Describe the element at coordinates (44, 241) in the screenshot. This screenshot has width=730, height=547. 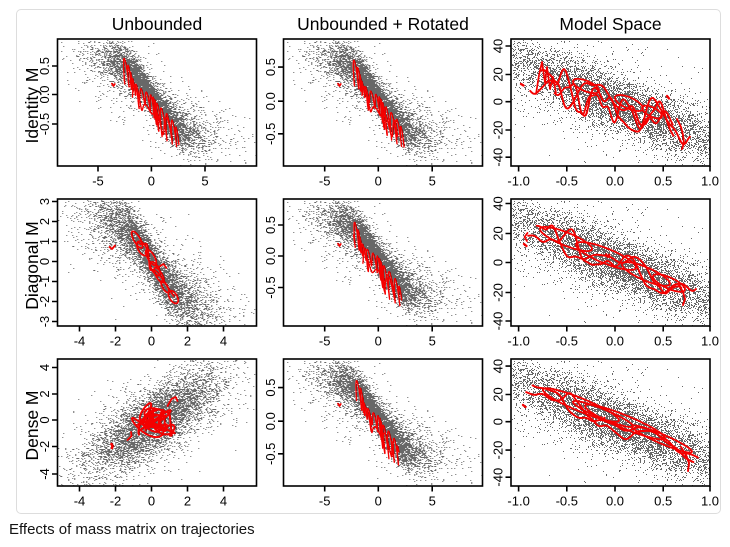
I see `svg-text: 1` at that location.